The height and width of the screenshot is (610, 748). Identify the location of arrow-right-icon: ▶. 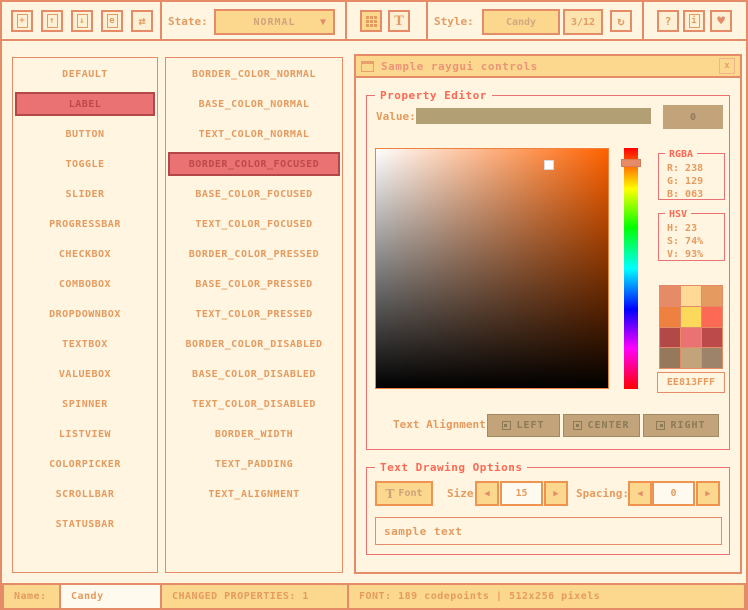
(556, 493).